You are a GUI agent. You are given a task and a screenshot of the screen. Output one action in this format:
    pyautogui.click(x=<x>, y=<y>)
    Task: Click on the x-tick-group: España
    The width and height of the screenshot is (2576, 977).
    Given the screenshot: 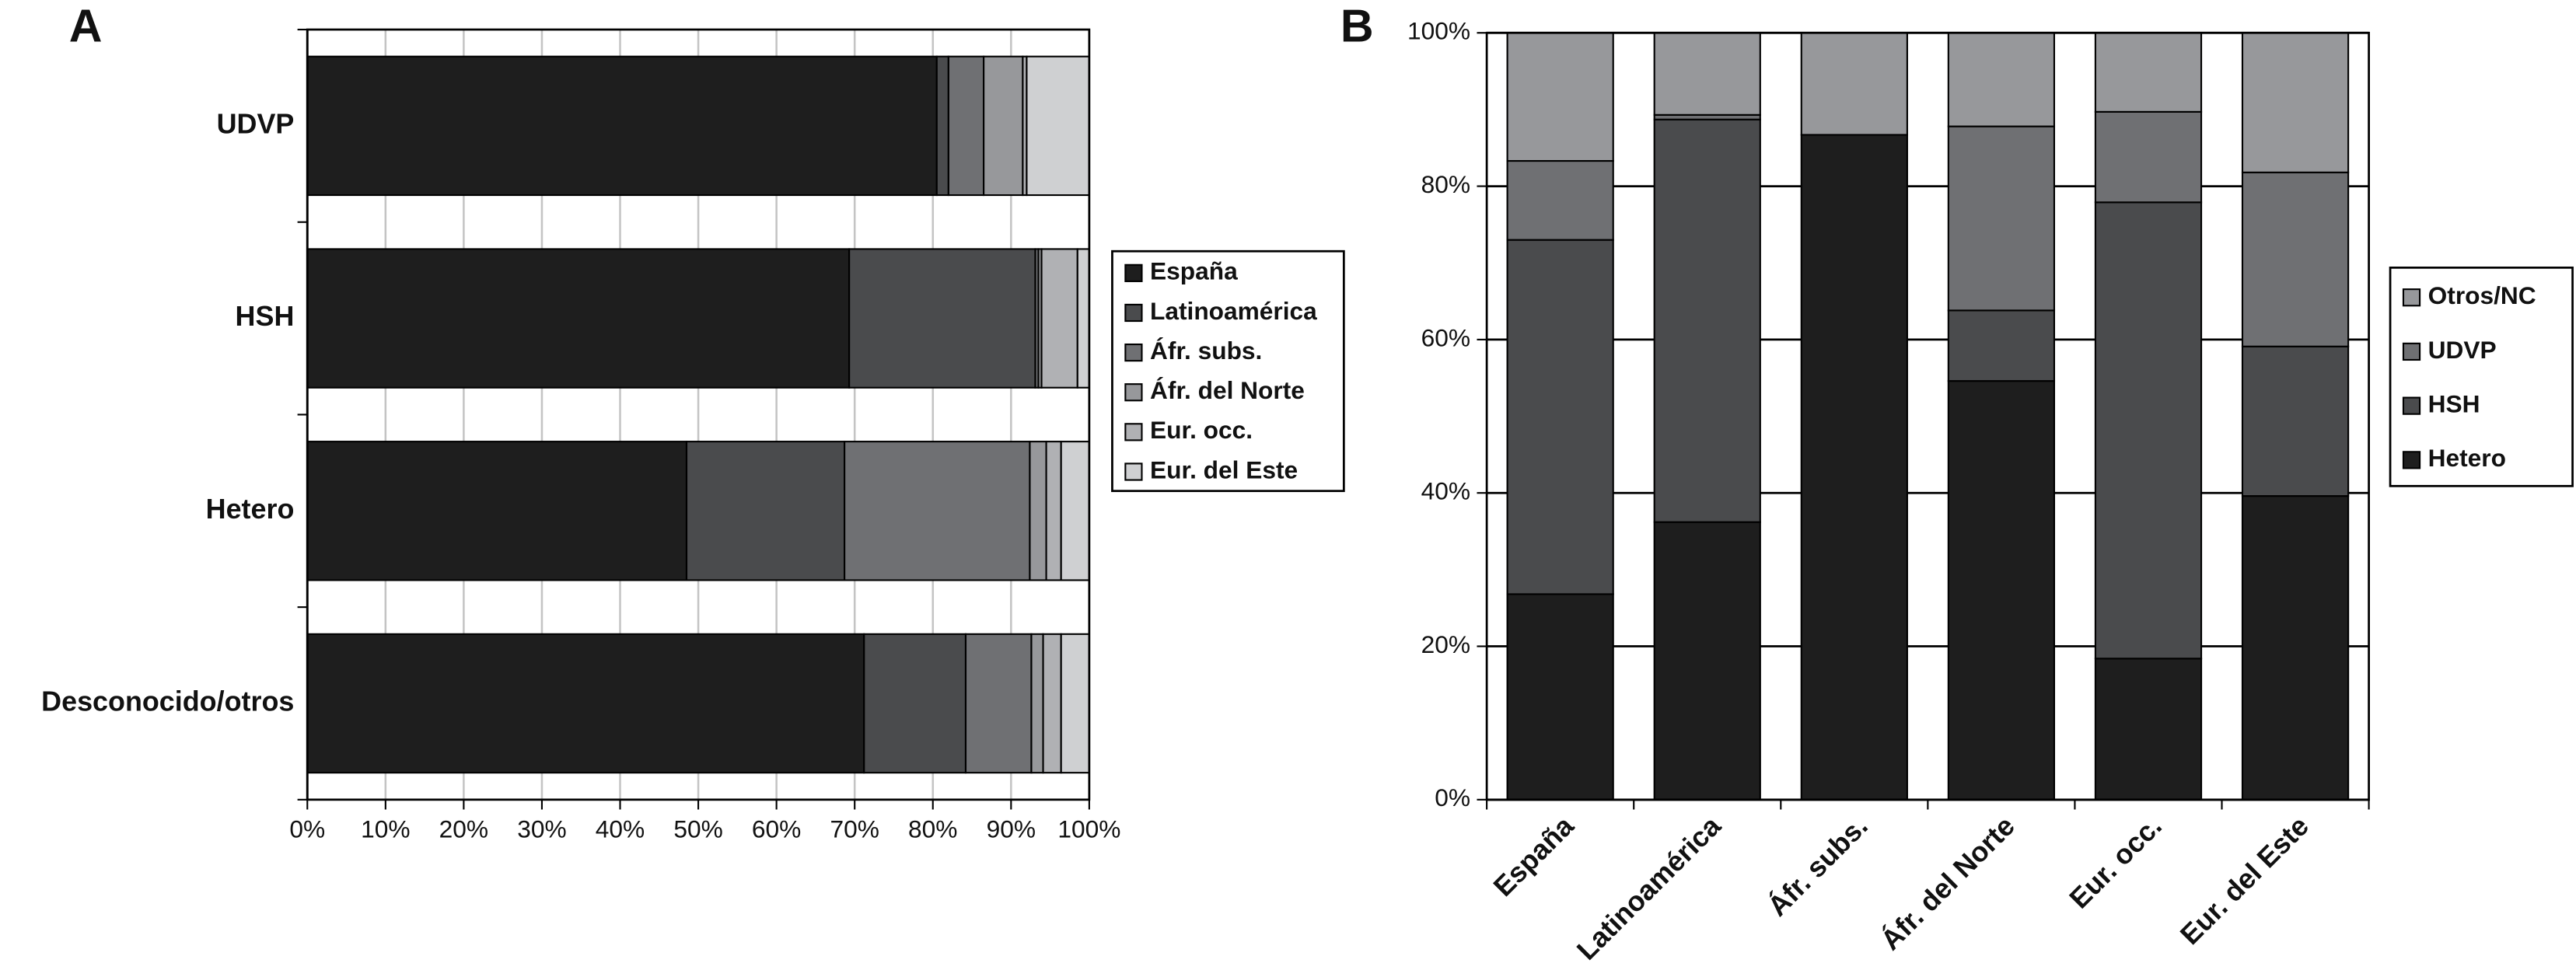 What is the action you would take?
    pyautogui.click(x=1533, y=855)
    